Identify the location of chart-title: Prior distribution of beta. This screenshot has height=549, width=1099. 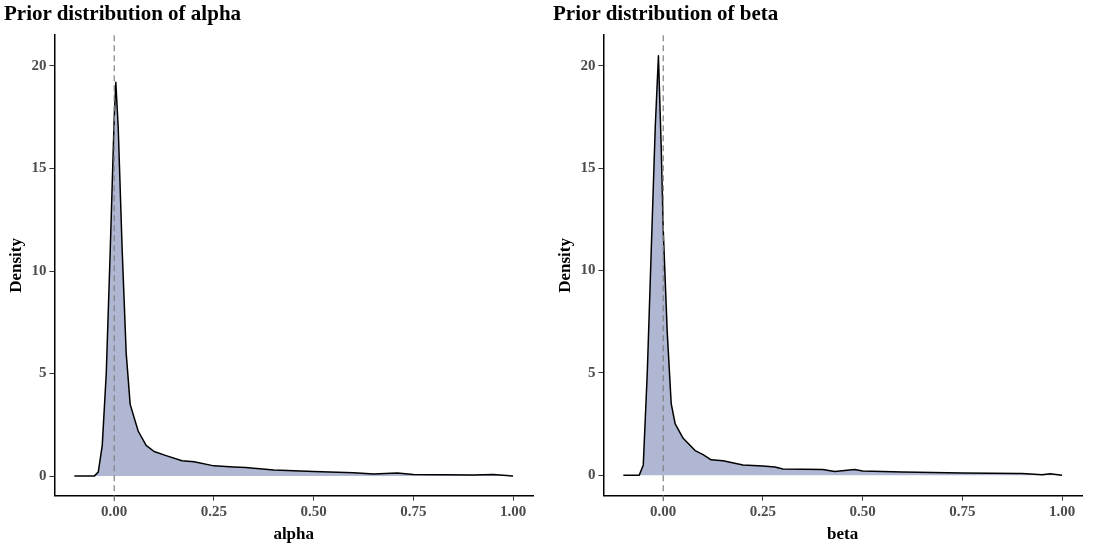
(666, 13).